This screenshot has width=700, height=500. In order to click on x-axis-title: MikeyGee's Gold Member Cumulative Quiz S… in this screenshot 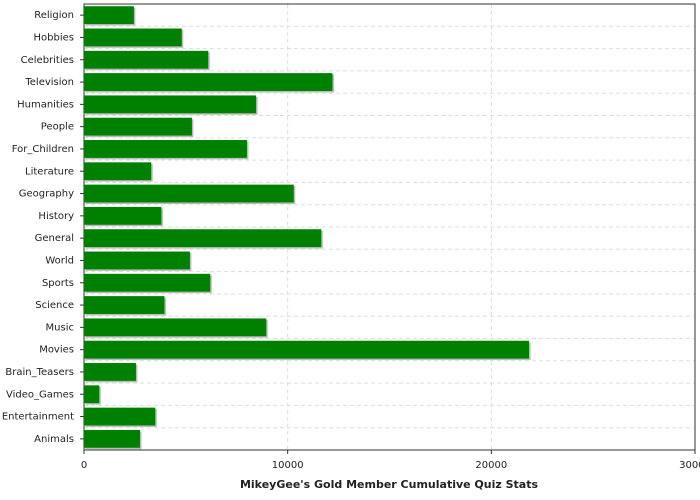, I will do `click(389, 484)`.